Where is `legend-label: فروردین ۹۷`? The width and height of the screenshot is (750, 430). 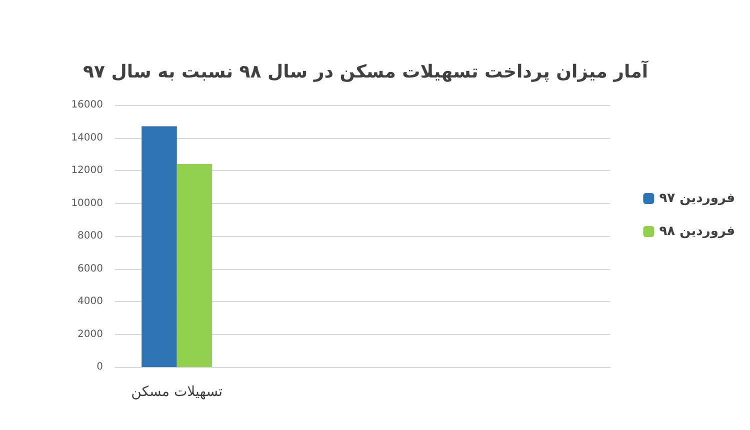 legend-label: فروردین ۹۷ is located at coordinates (697, 198).